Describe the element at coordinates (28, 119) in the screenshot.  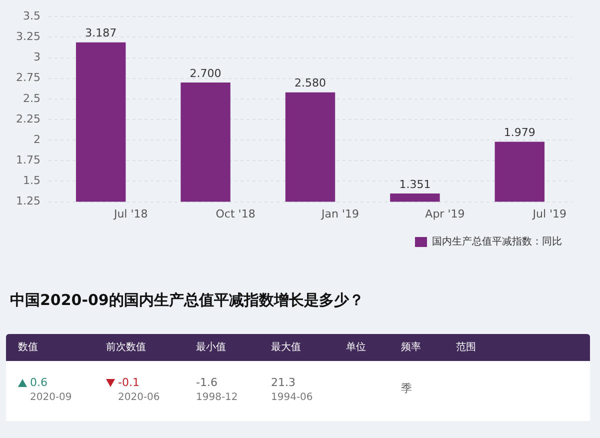
I see `y-tick-label: 2.25` at that location.